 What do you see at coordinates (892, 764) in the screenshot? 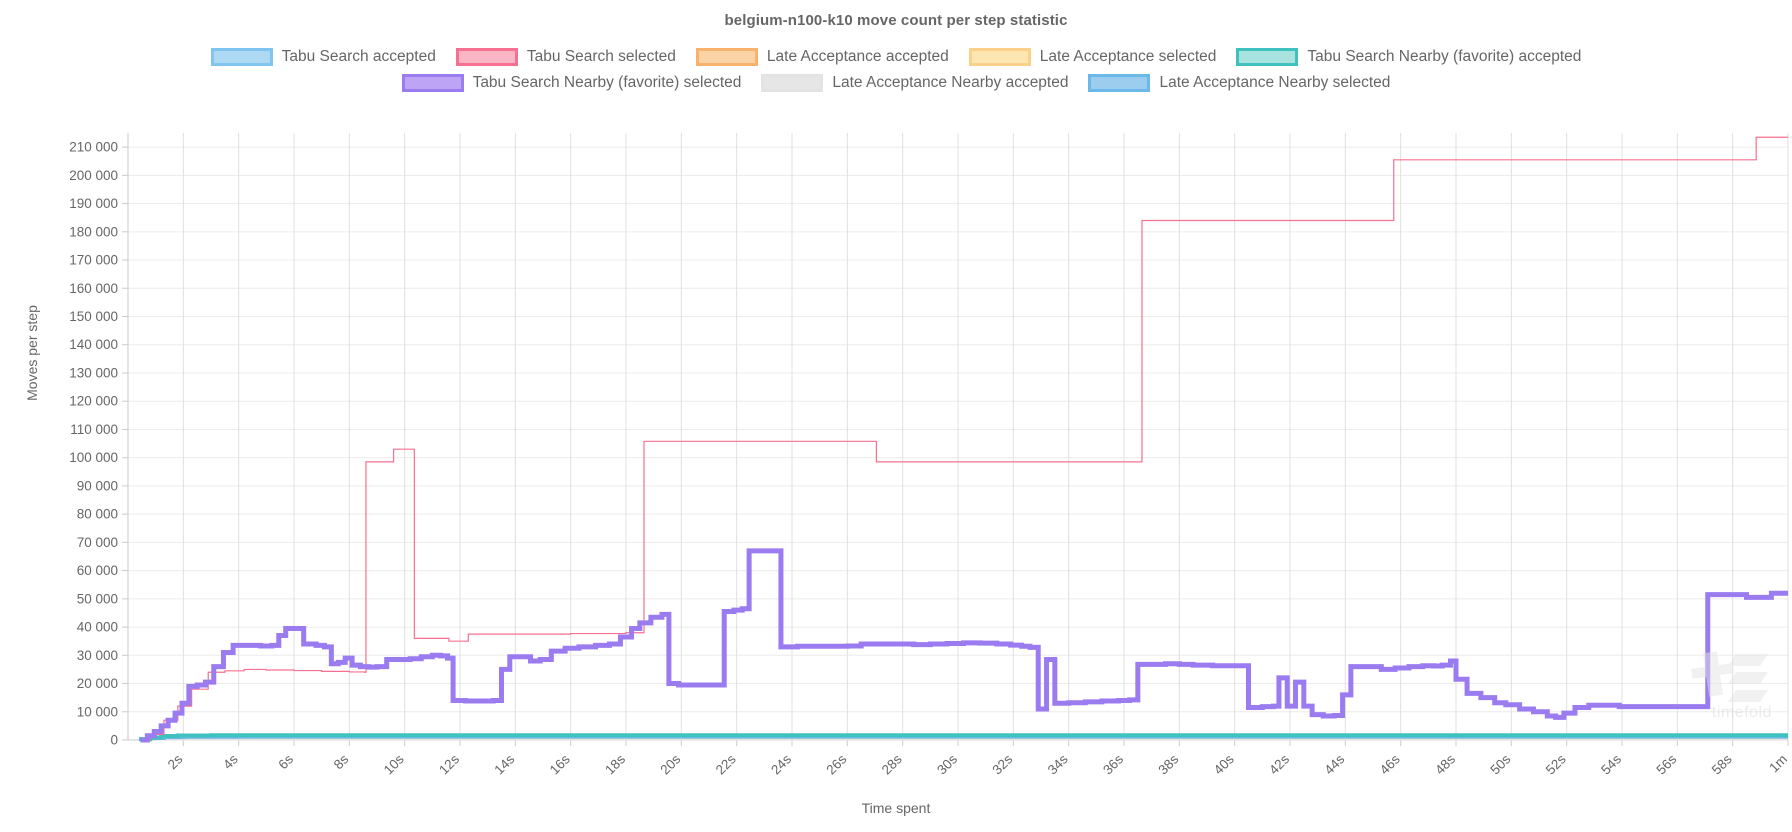
I see `x-tick-label: 28s` at bounding box center [892, 764].